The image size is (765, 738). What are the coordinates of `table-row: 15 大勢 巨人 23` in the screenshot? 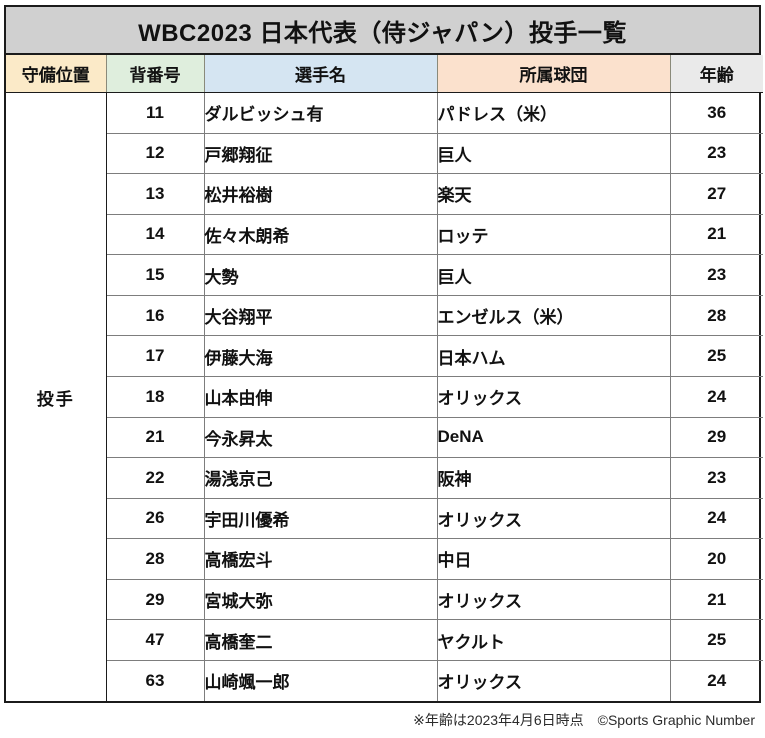 It's located at (384, 275).